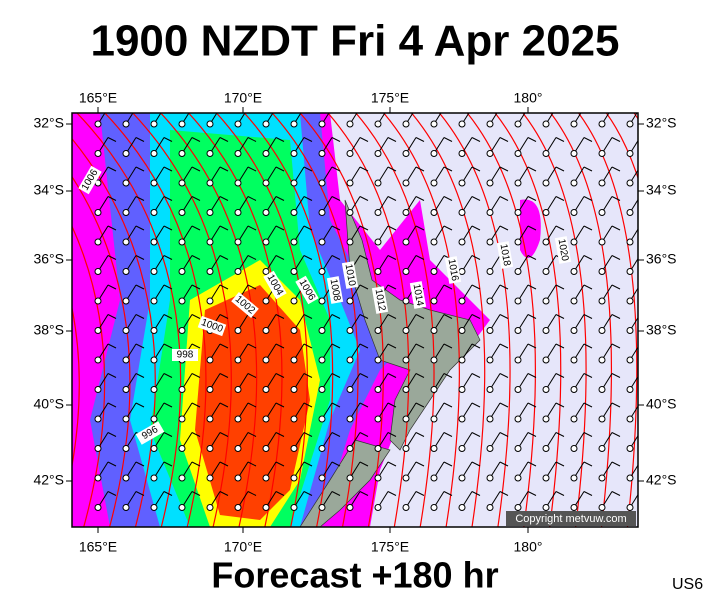 This screenshot has height=600, width=711. Describe the element at coordinates (185, 355) in the screenshot. I see `isobar-label-text: 998` at that location.